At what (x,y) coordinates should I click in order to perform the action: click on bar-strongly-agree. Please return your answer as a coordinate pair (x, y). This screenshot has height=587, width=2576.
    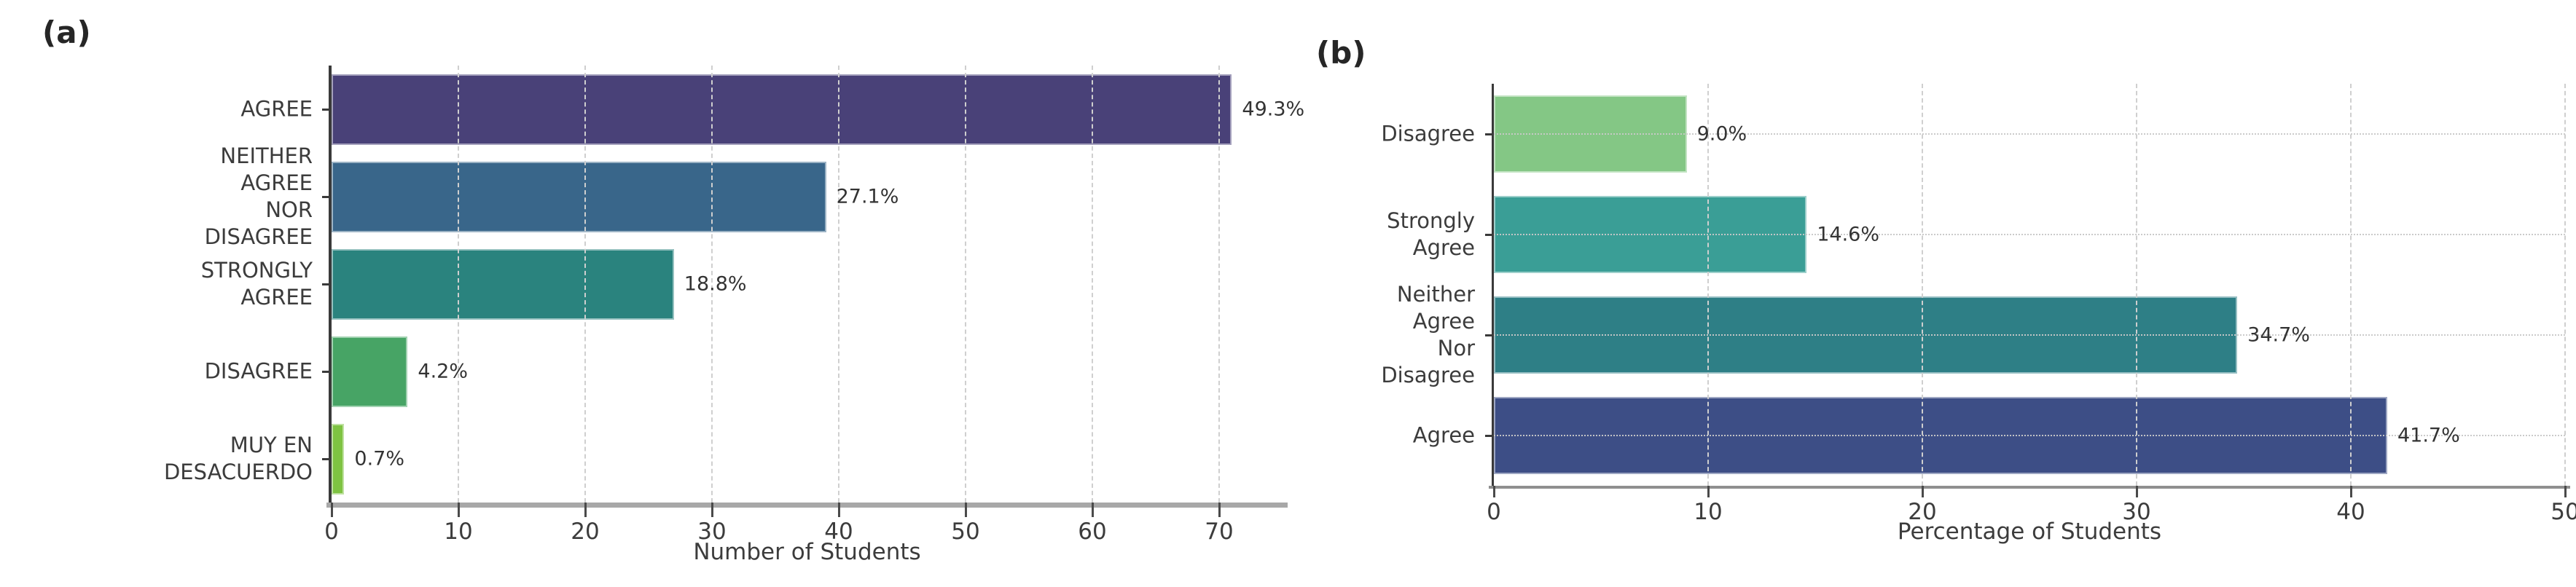
    Looking at the image, I should click on (503, 284).